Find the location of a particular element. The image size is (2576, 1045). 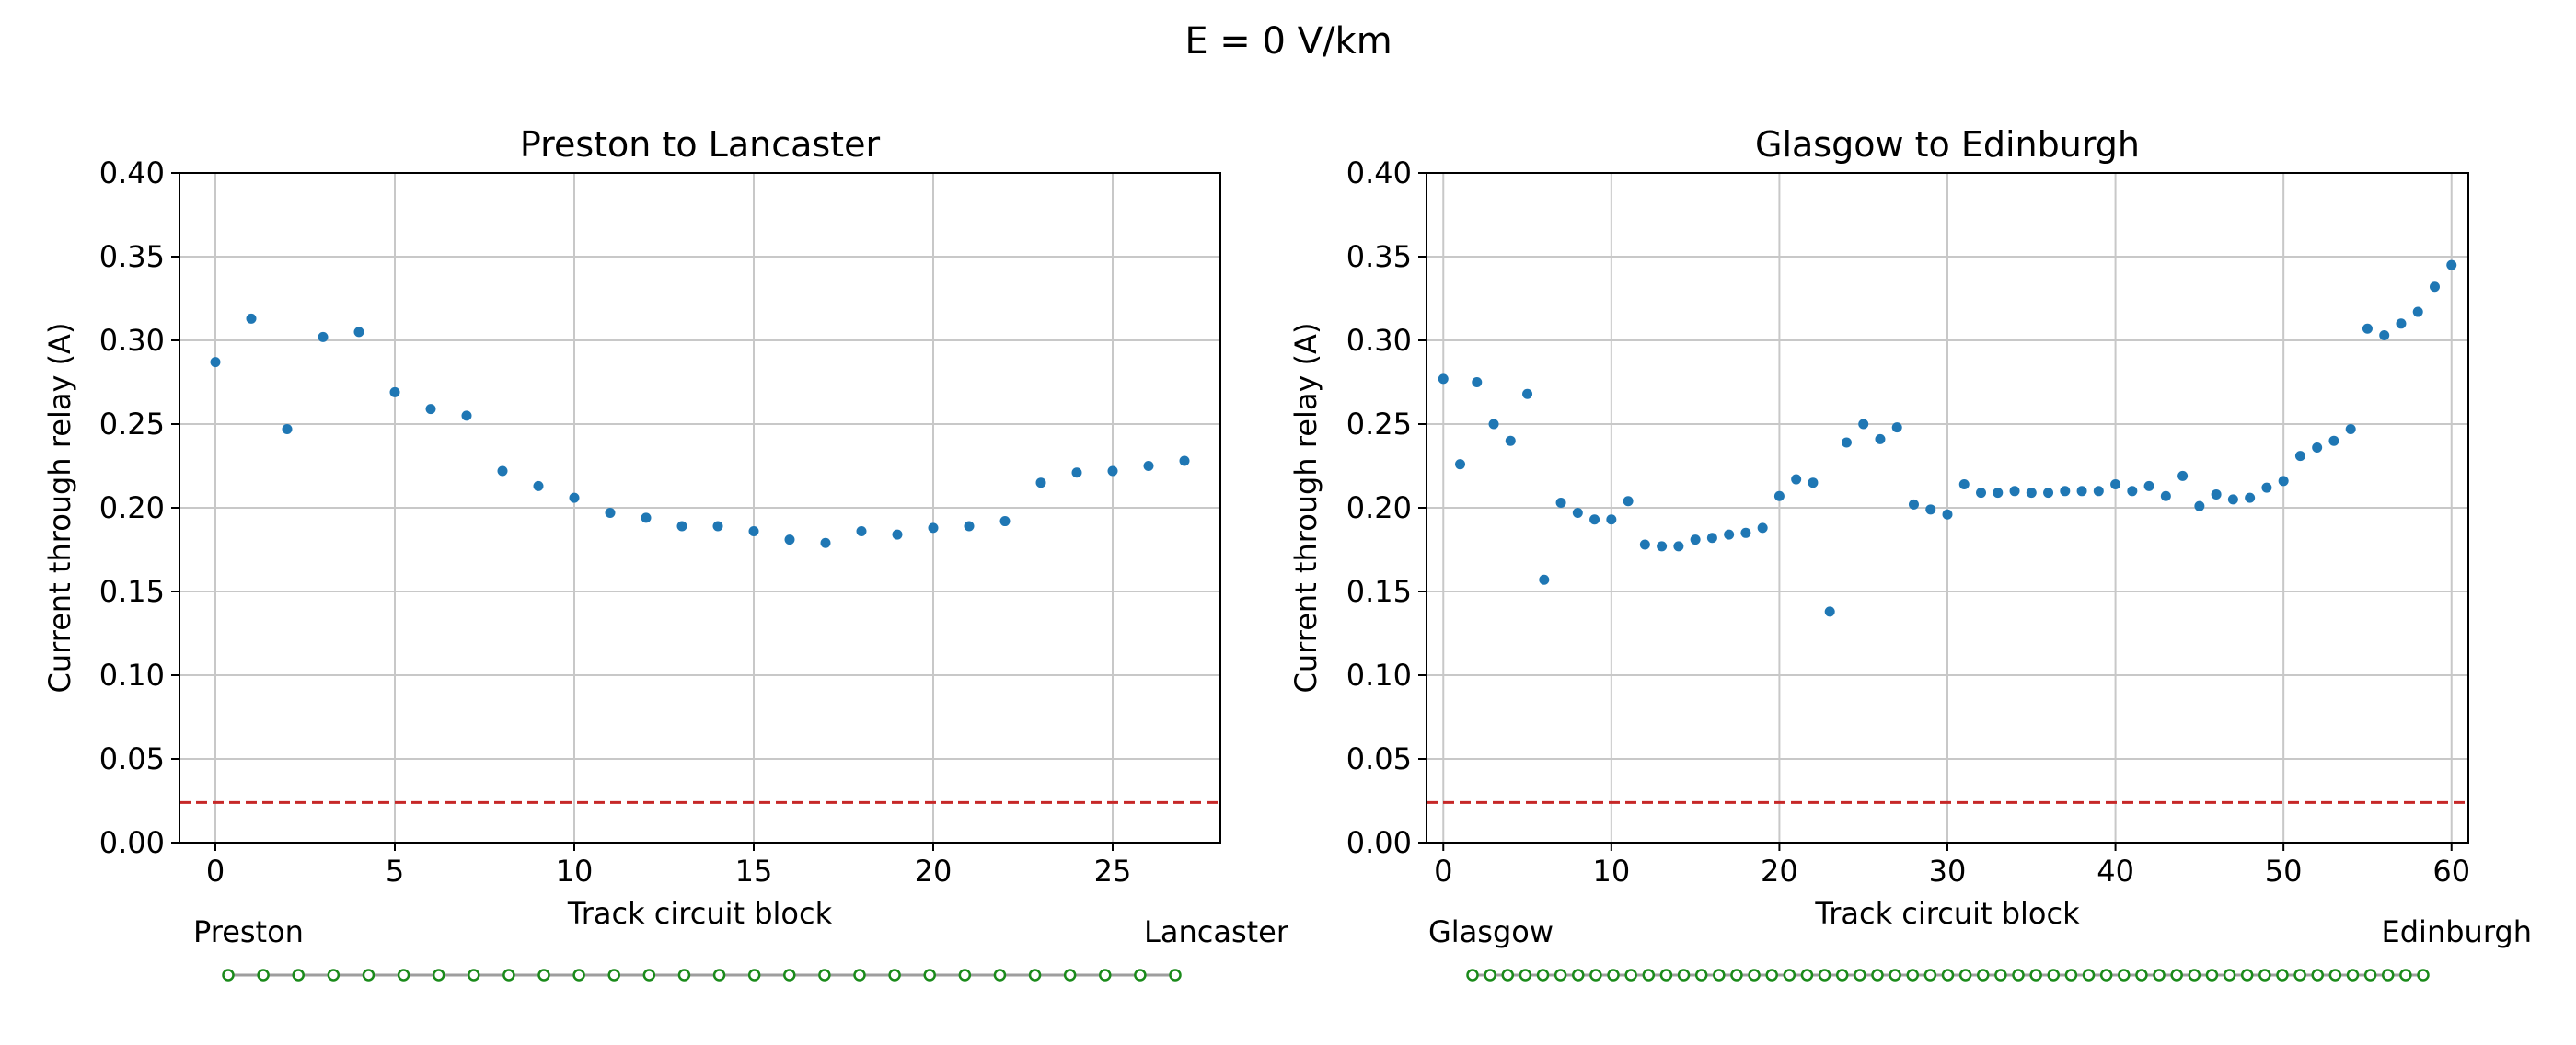

x-tick-label: 50 is located at coordinates (2284, 871).